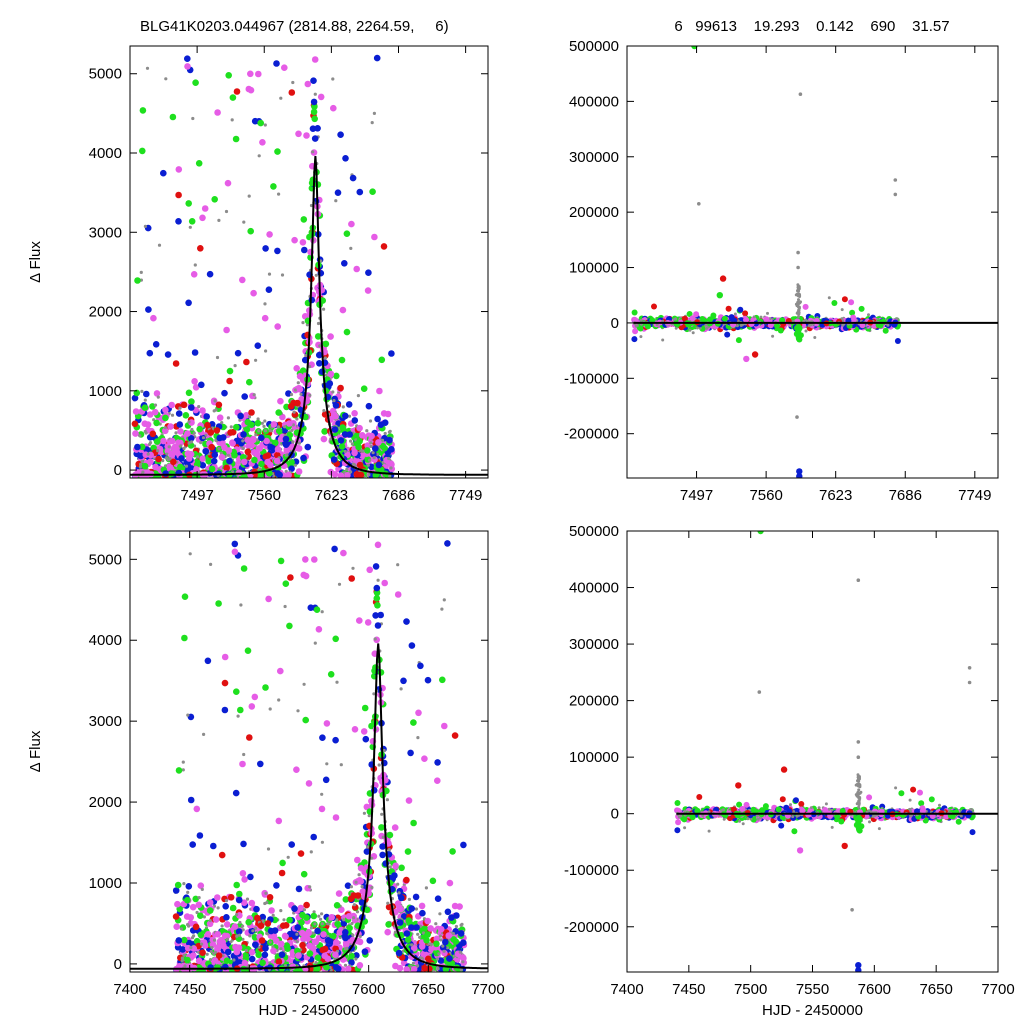  Describe the element at coordinates (368, 989) in the screenshot. I see `x-tick-label: 7600` at that location.